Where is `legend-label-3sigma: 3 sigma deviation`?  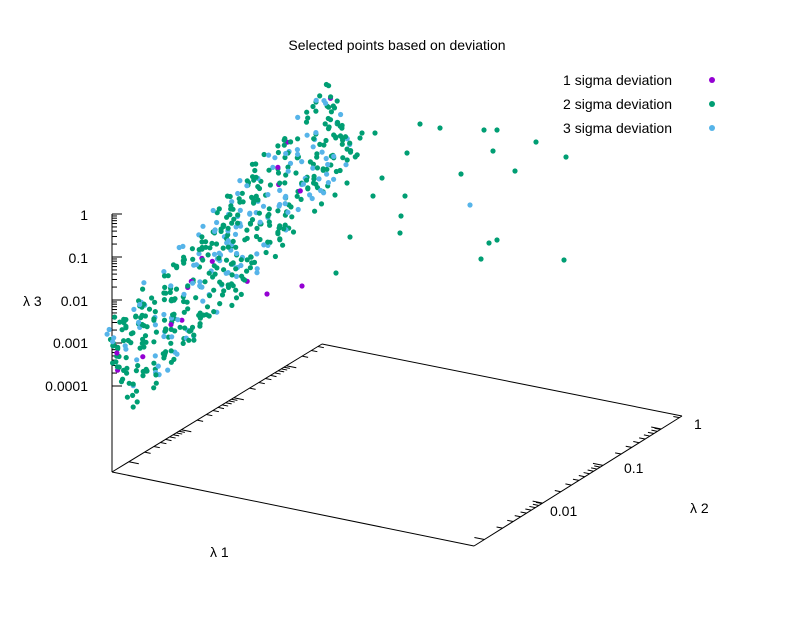
legend-label-3sigma: 3 sigma deviation is located at coordinates (617, 128).